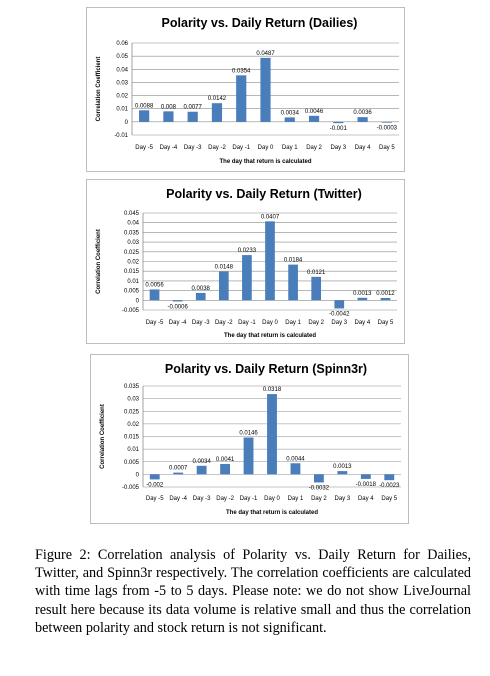 The image size is (490, 676). I want to click on data-label: 0.0146, so click(248, 434).